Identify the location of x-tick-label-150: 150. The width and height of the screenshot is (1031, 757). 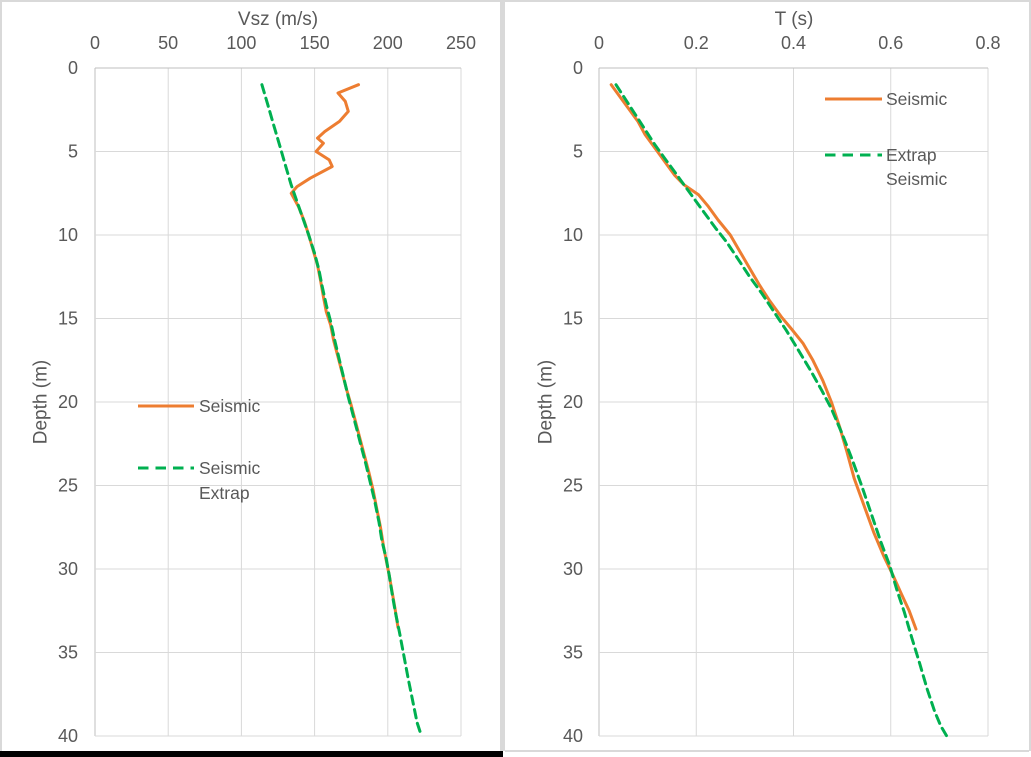
(315, 43).